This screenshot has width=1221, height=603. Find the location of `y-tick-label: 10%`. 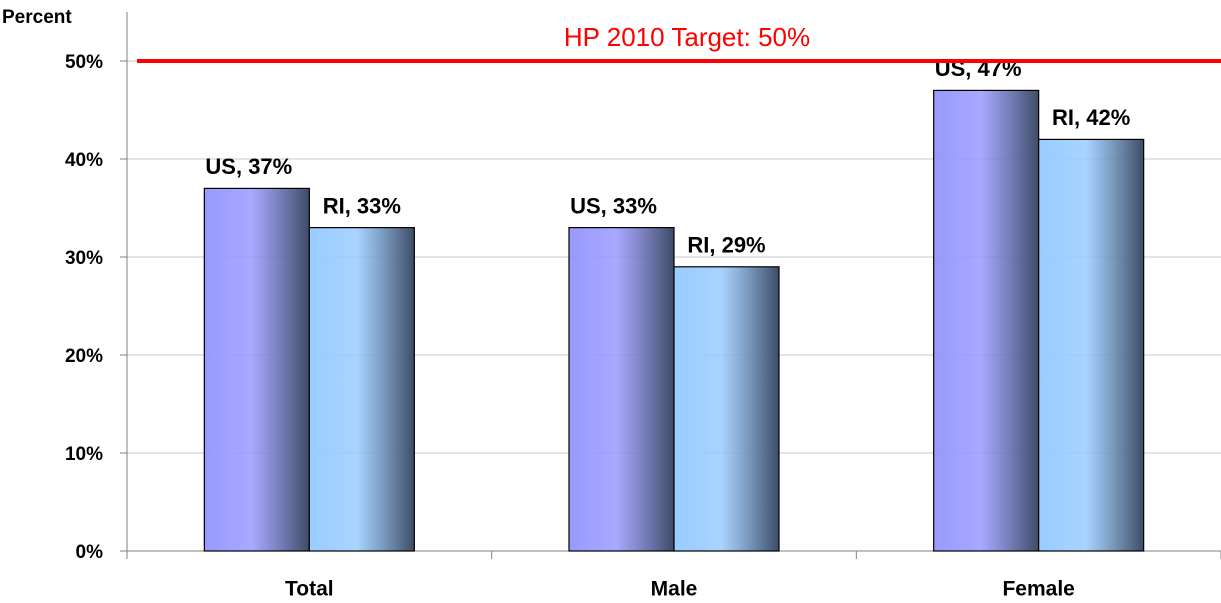

y-tick-label: 10% is located at coordinates (84, 454).